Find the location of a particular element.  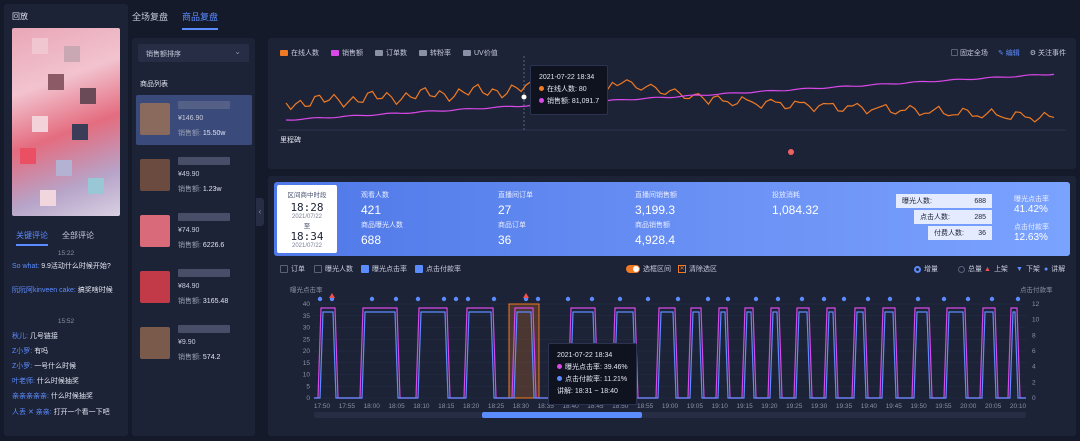

kpi-product-orders: 商品订单 36 is located at coordinates (512, 234).